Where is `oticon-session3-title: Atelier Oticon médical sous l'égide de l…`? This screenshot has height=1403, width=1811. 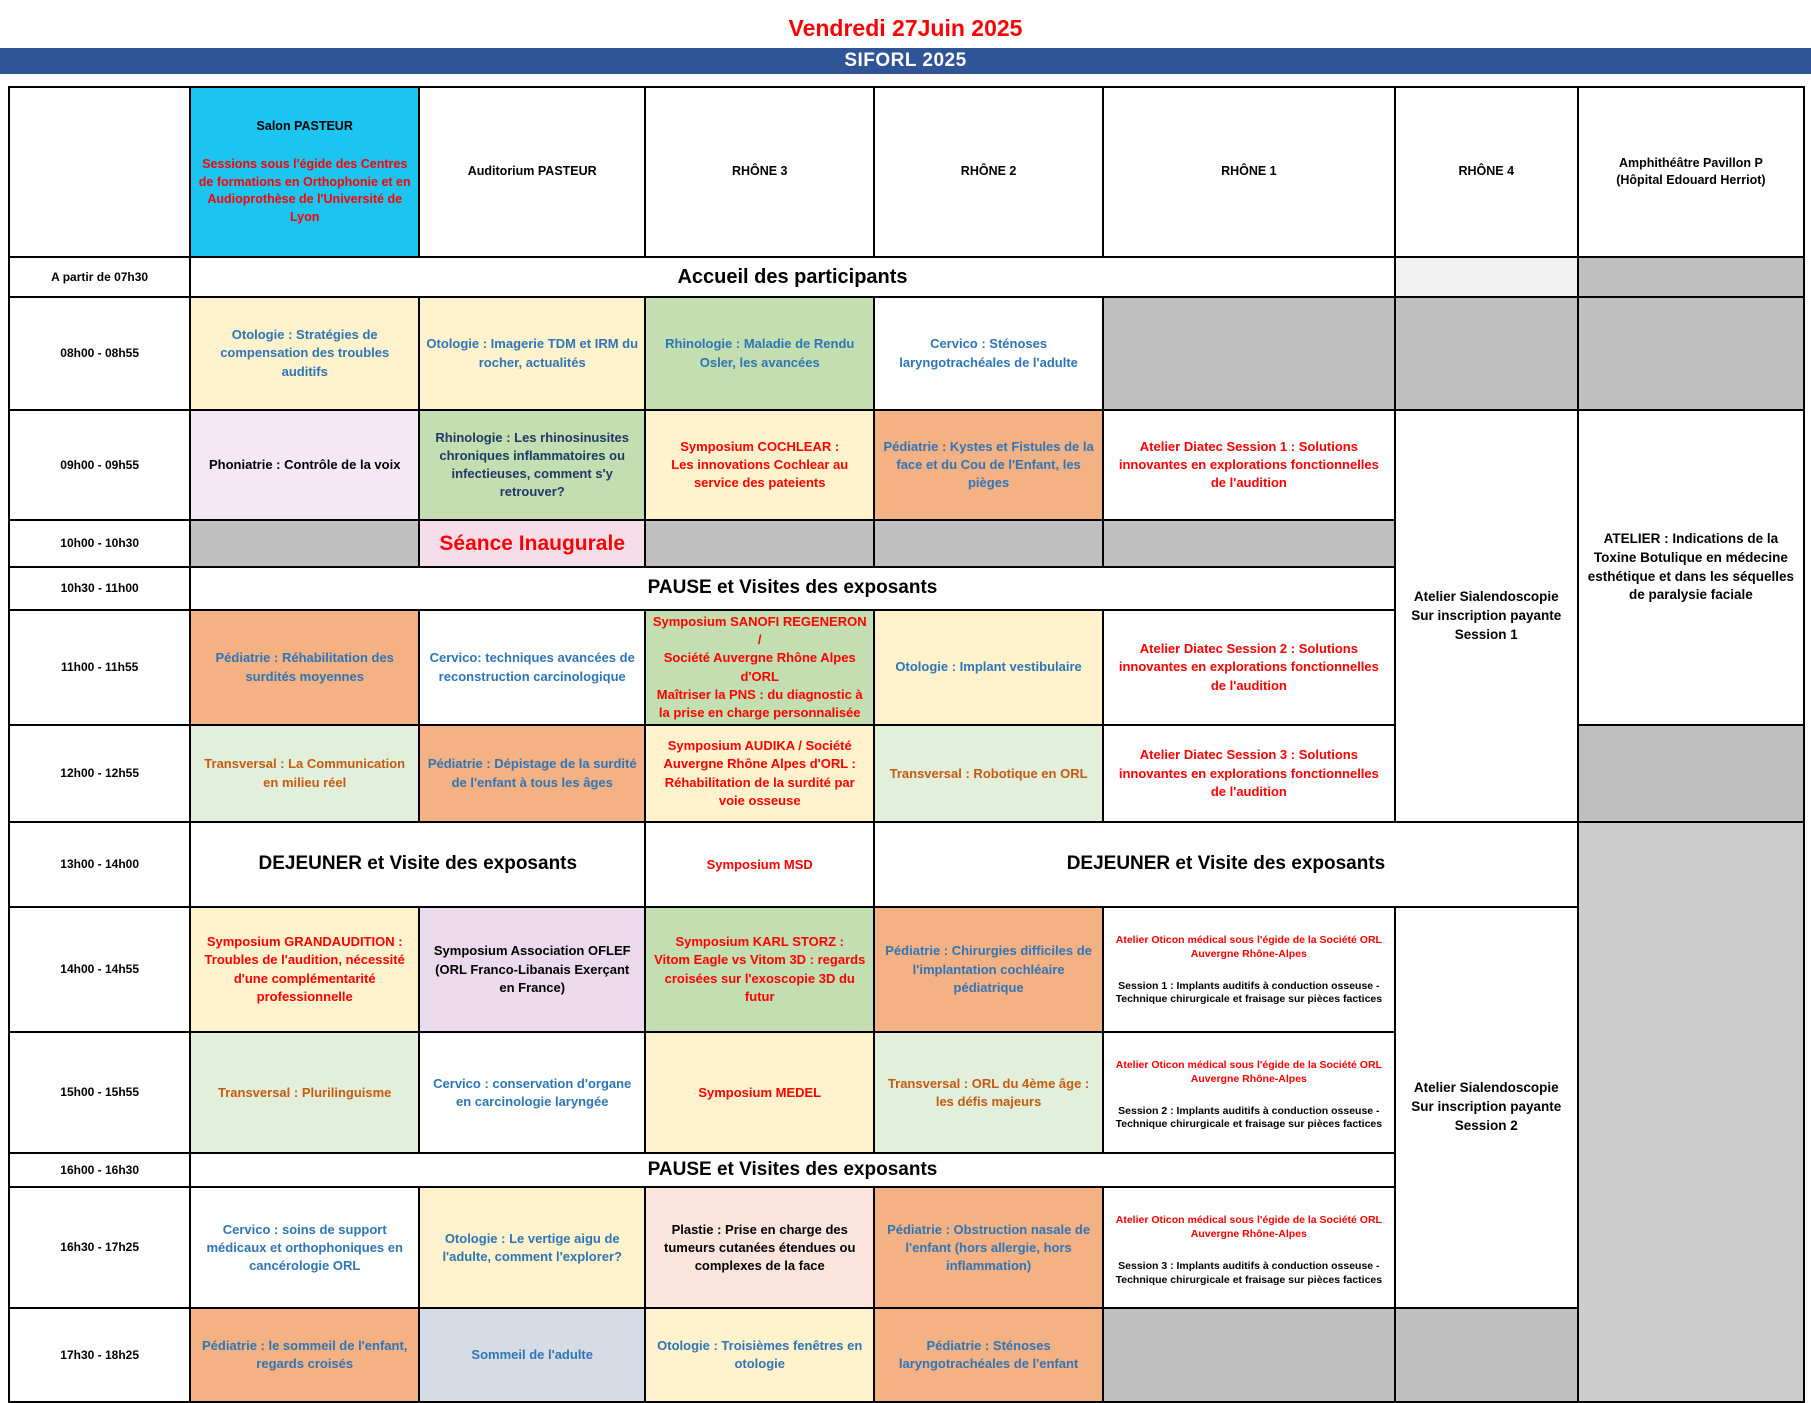
oticon-session3-title: Atelier Oticon médical sous l'égide de l… is located at coordinates (1248, 1227).